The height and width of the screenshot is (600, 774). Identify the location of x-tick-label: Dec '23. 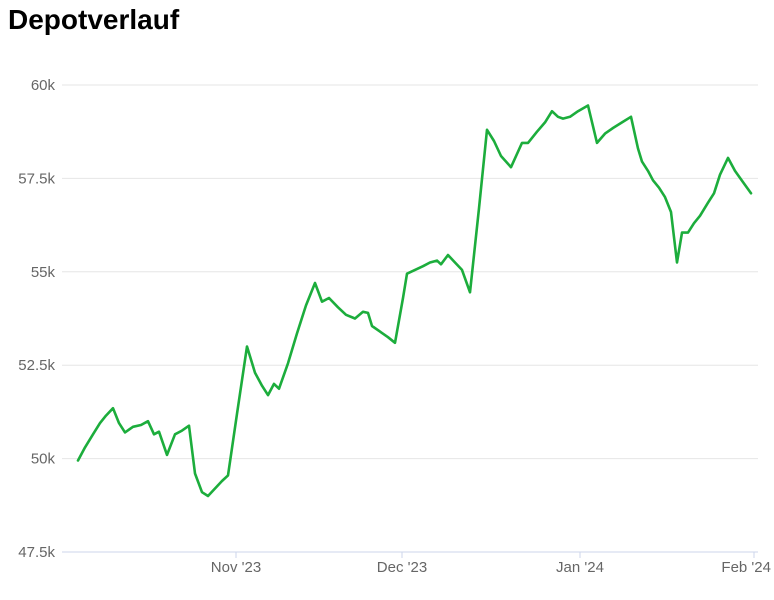
(402, 567).